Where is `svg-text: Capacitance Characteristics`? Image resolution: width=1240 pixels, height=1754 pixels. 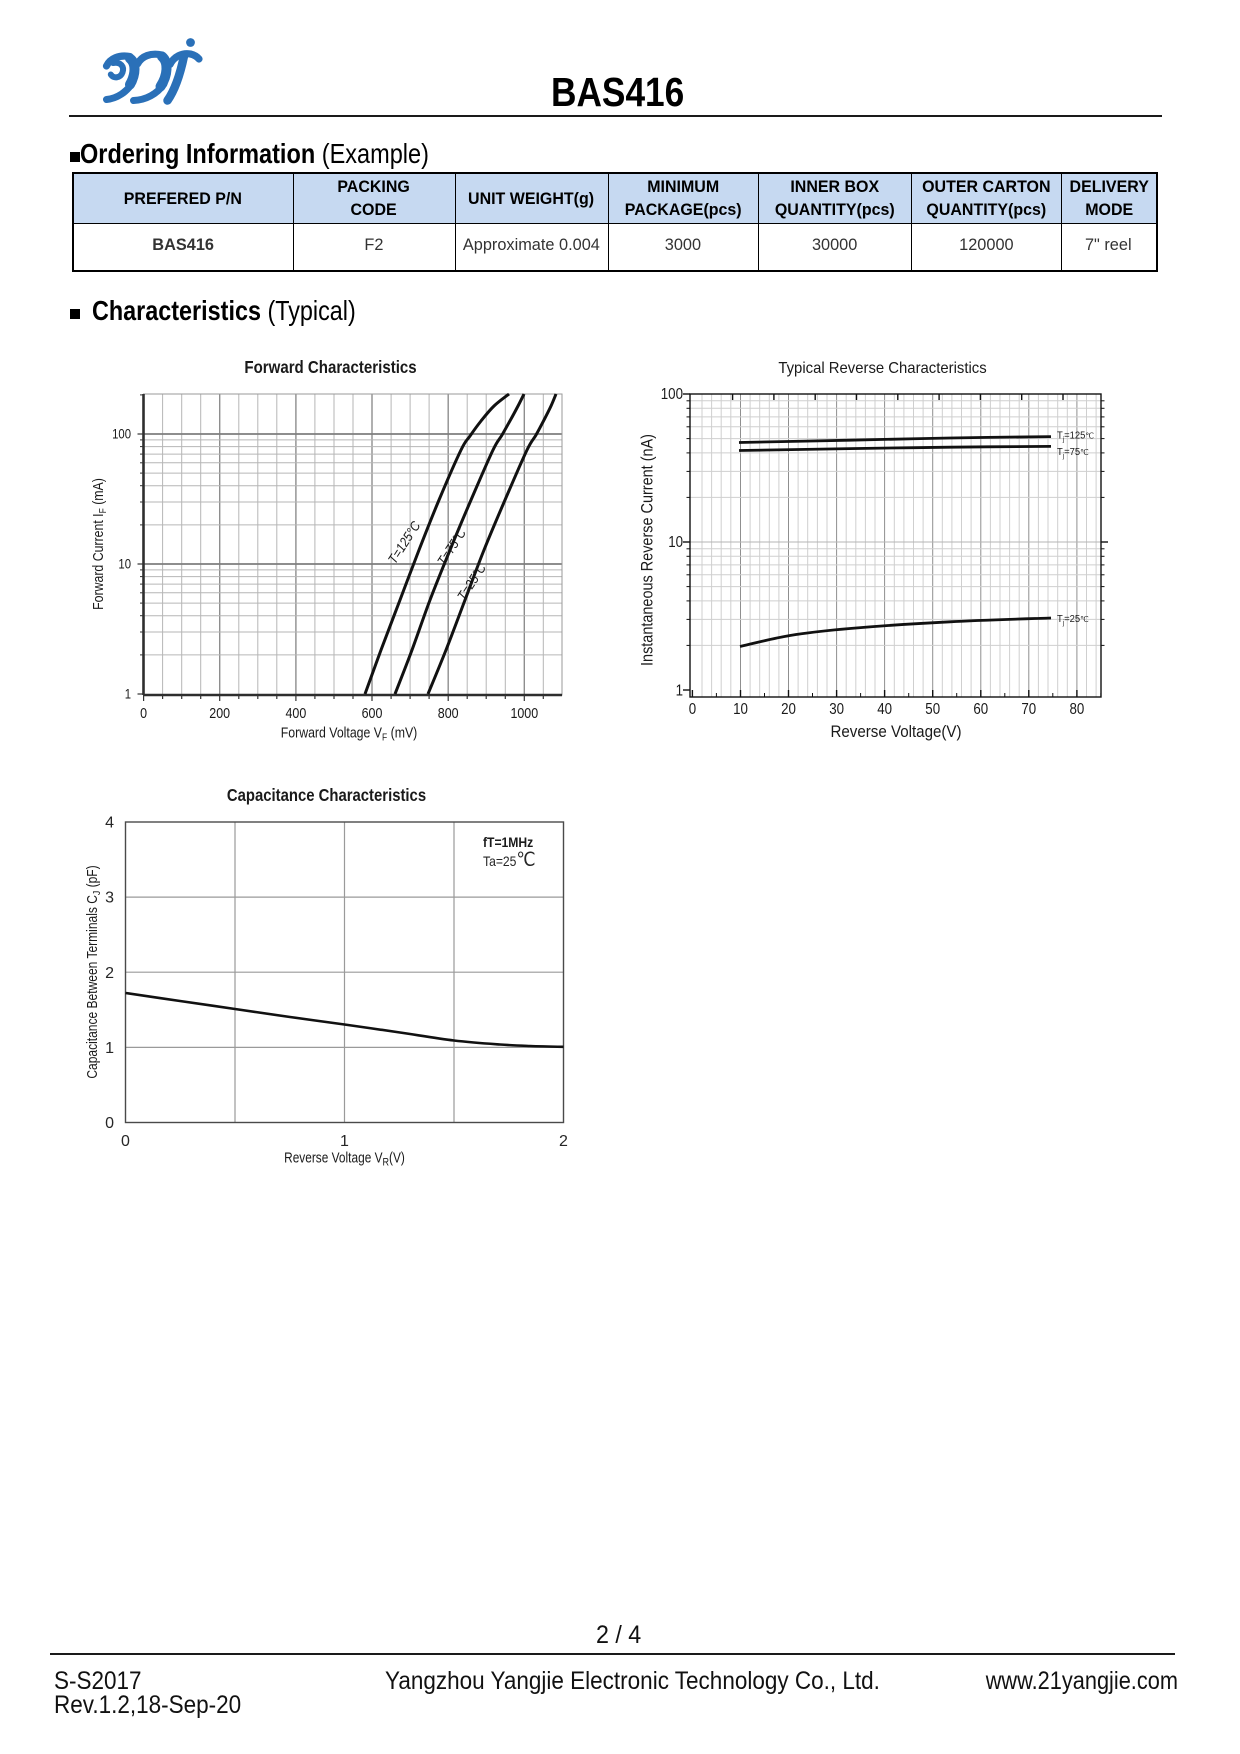 svg-text: Capacitance Characteristics is located at coordinates (326, 795).